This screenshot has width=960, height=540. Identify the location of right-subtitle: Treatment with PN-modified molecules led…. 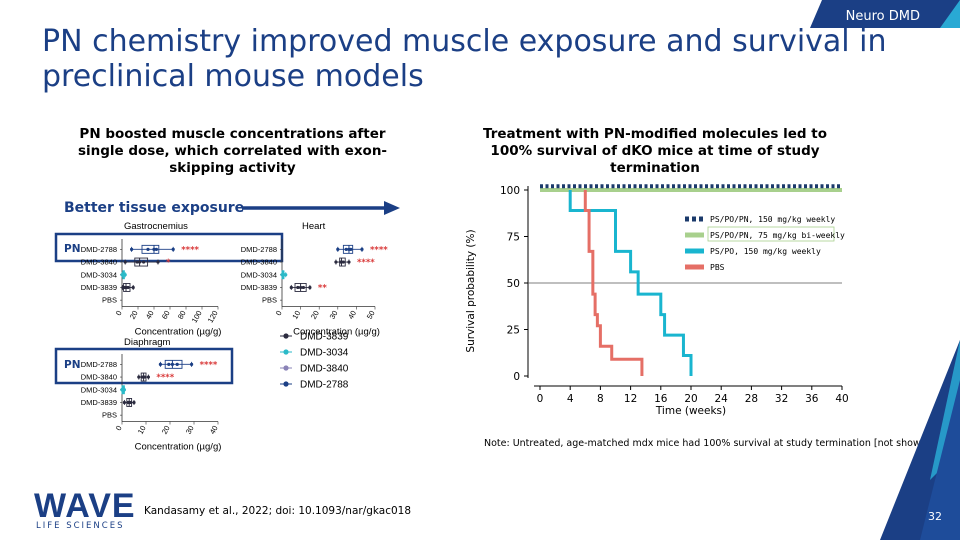
(655, 151).